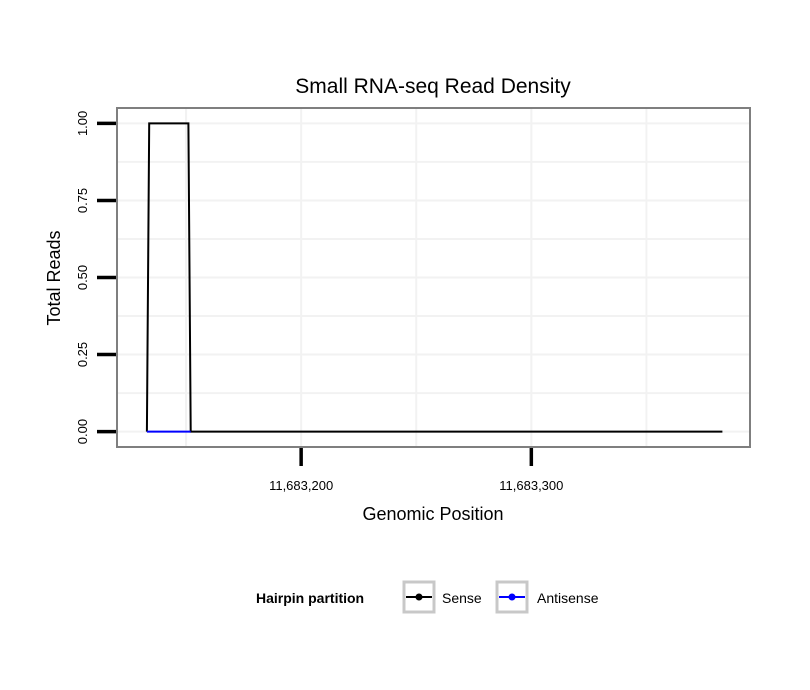  What do you see at coordinates (82, 354) in the screenshot?
I see `y-tick-label: 0.25` at bounding box center [82, 354].